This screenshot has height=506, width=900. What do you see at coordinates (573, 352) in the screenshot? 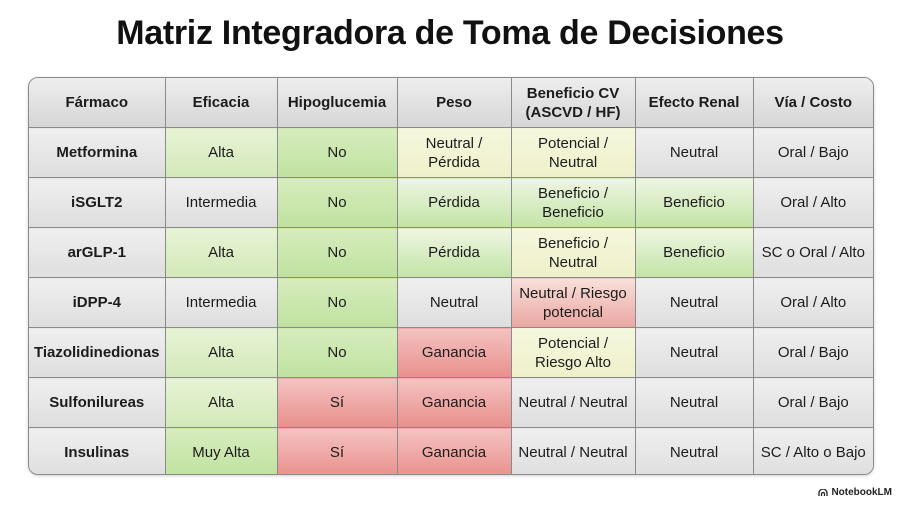
I see `cell-beneficio-cv: Potencial / Riesgo Alto` at bounding box center [573, 352].